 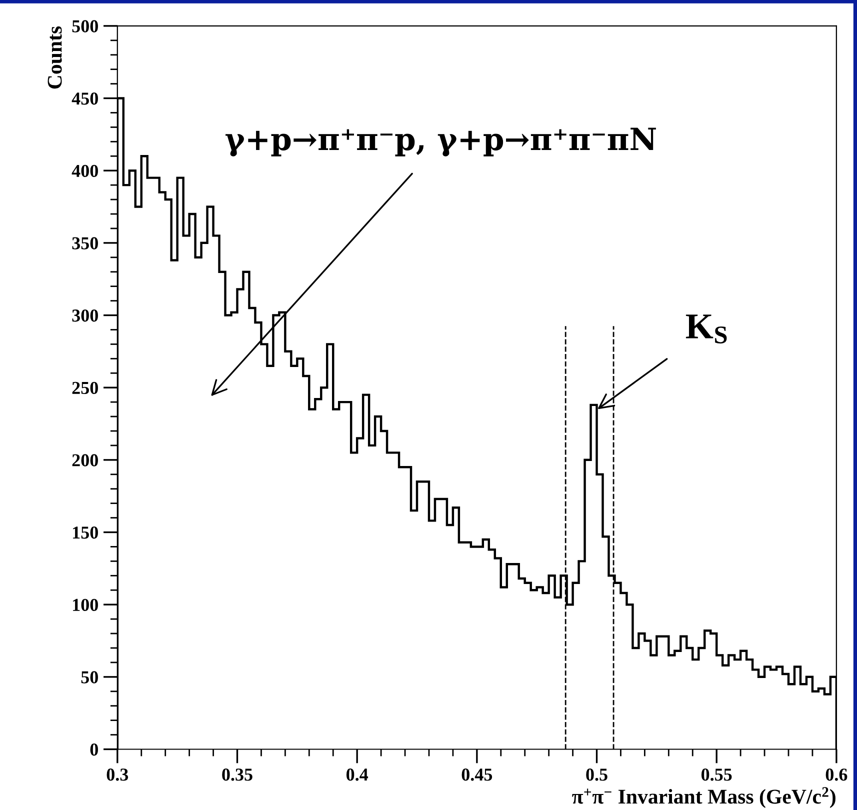 What do you see at coordinates (237, 774) in the screenshot?
I see `x-tick-label: 0.35` at bounding box center [237, 774].